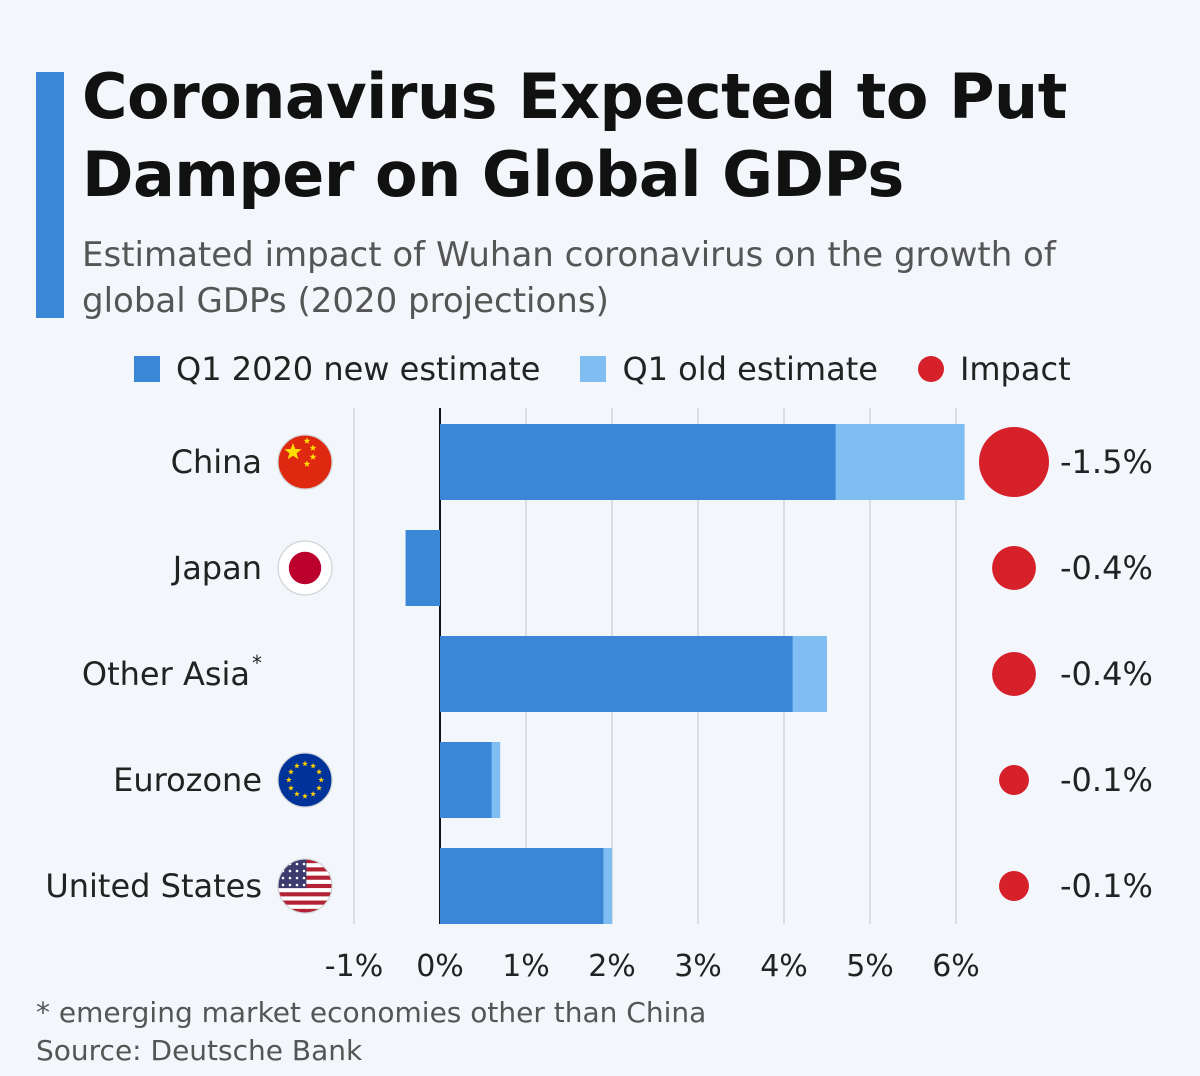 The height and width of the screenshot is (1076, 1200). Describe the element at coordinates (305, 780) in the screenshot. I see `eu-flag-icon` at that location.